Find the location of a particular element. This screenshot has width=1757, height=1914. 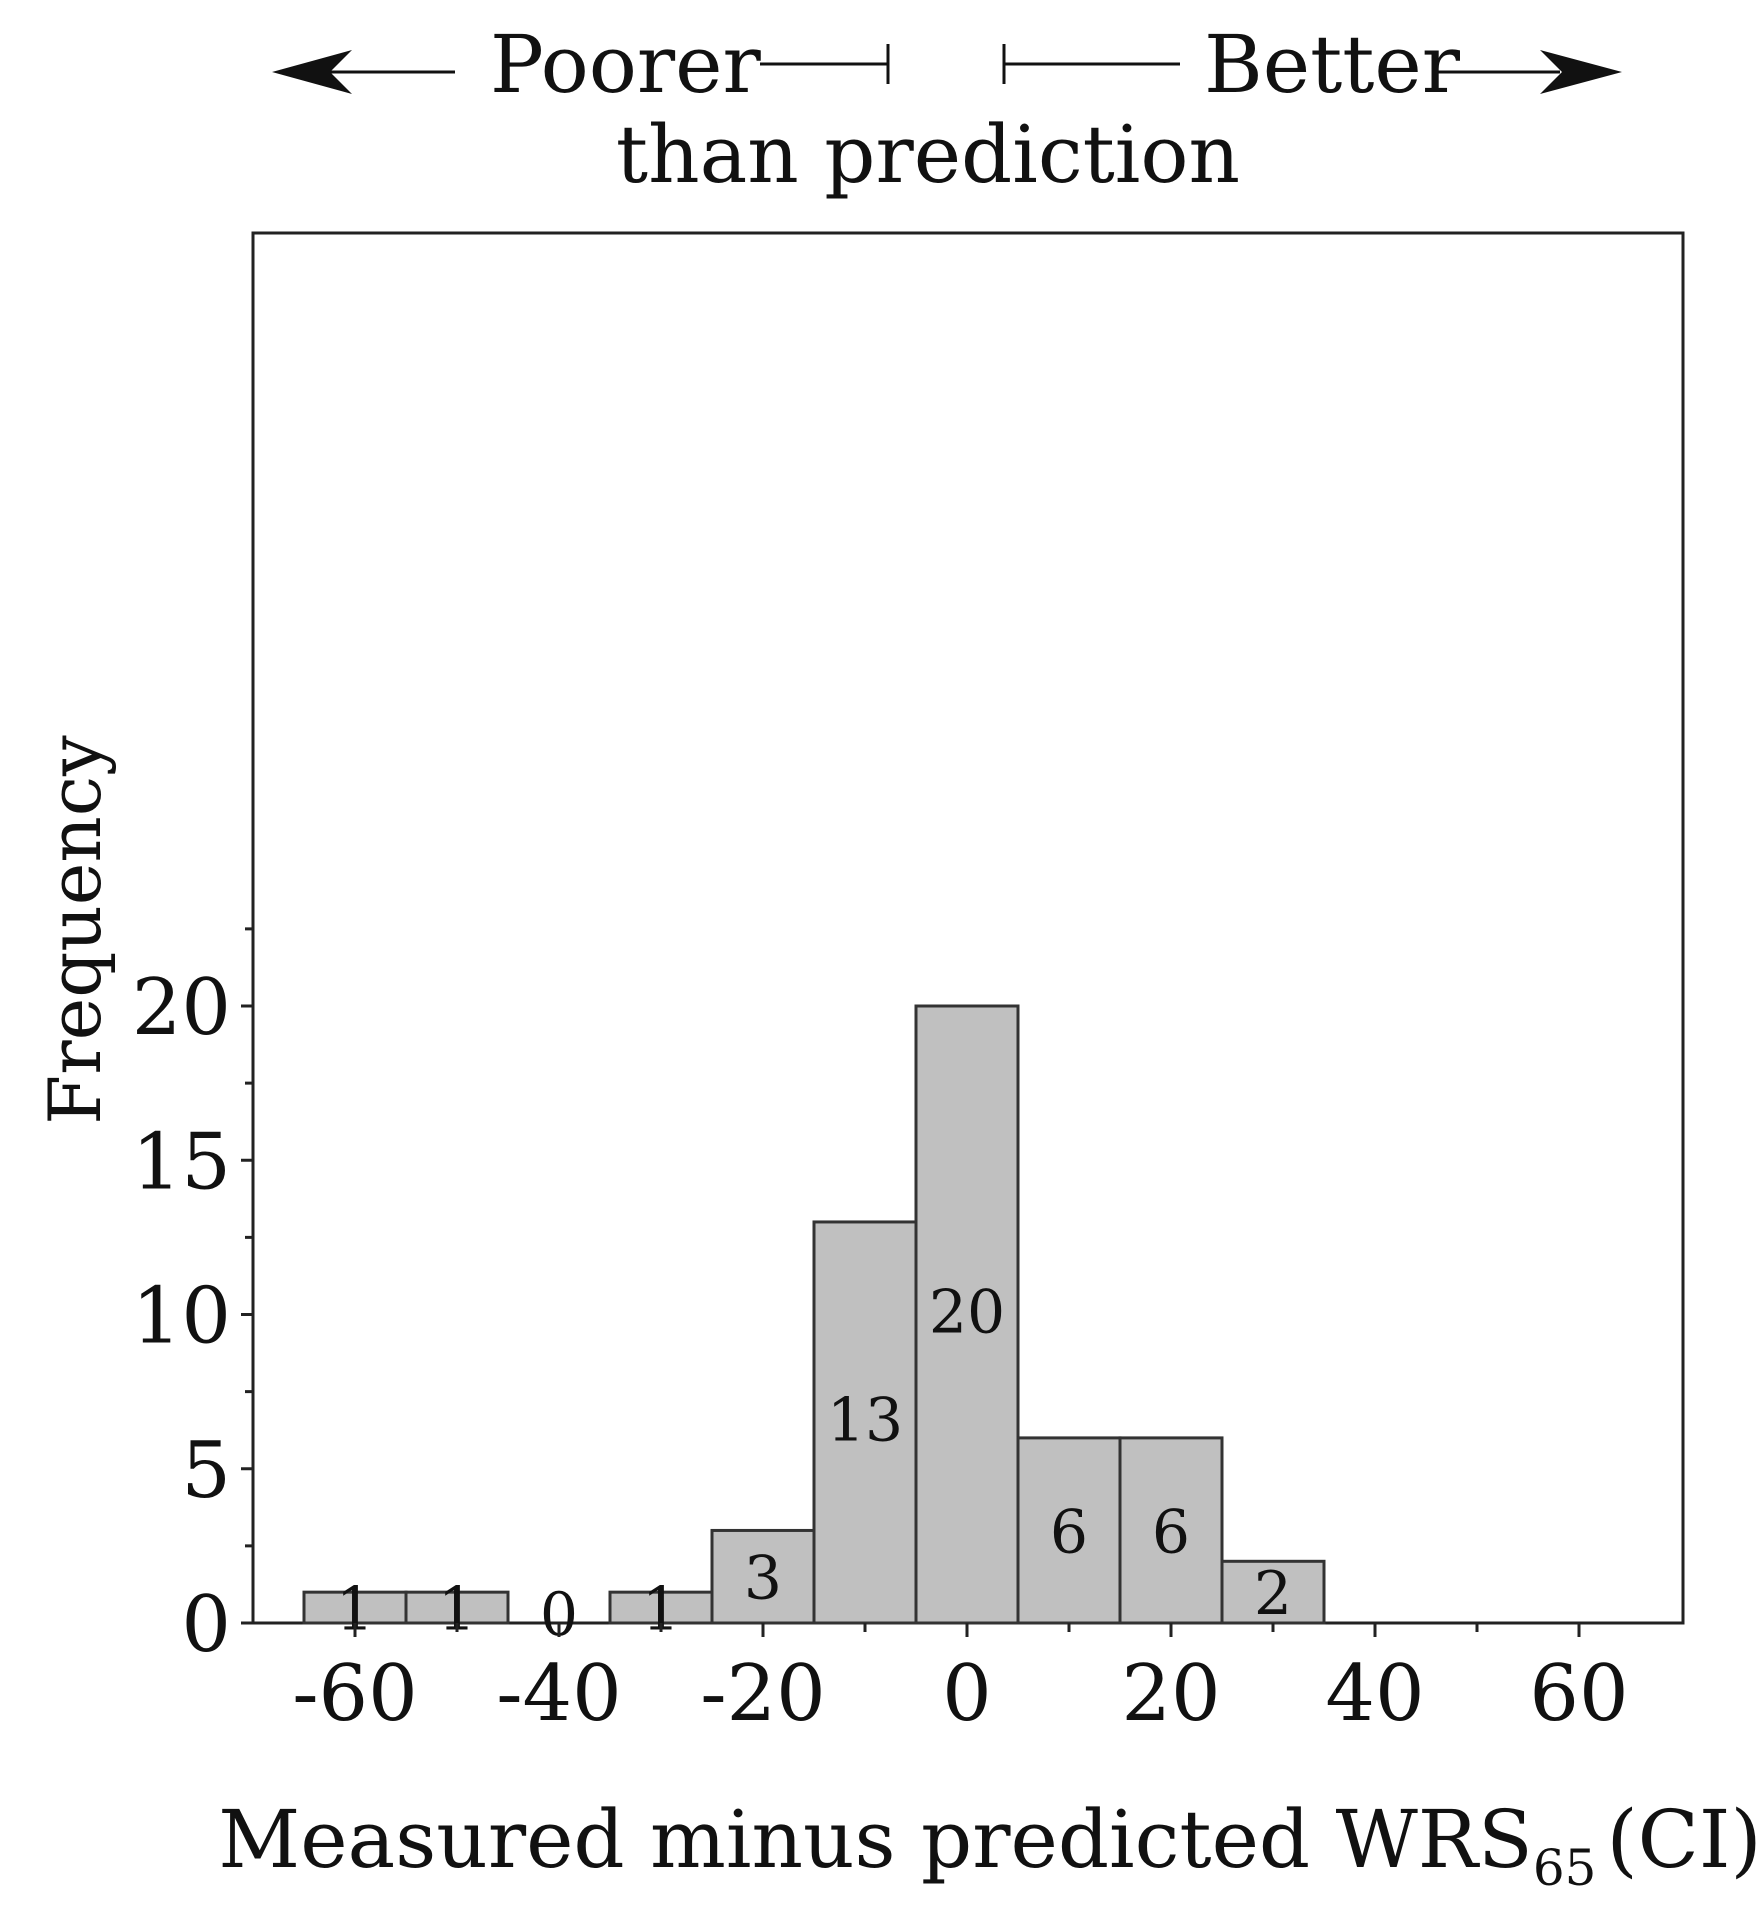

y-axis-ticks: 0 5 10 15 20 is located at coordinates (192, 1298).